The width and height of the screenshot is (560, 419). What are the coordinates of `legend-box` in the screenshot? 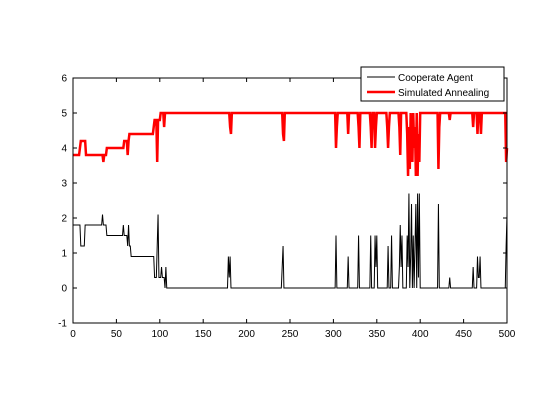 It's located at (432, 84).